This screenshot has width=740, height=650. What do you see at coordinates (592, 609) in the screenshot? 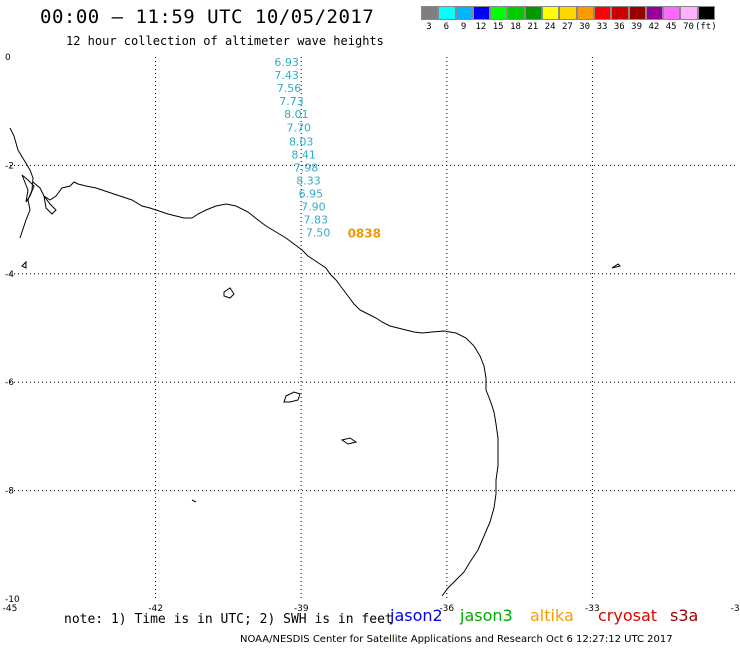
I see `lon-tick-label: -33` at bounding box center [592, 609].